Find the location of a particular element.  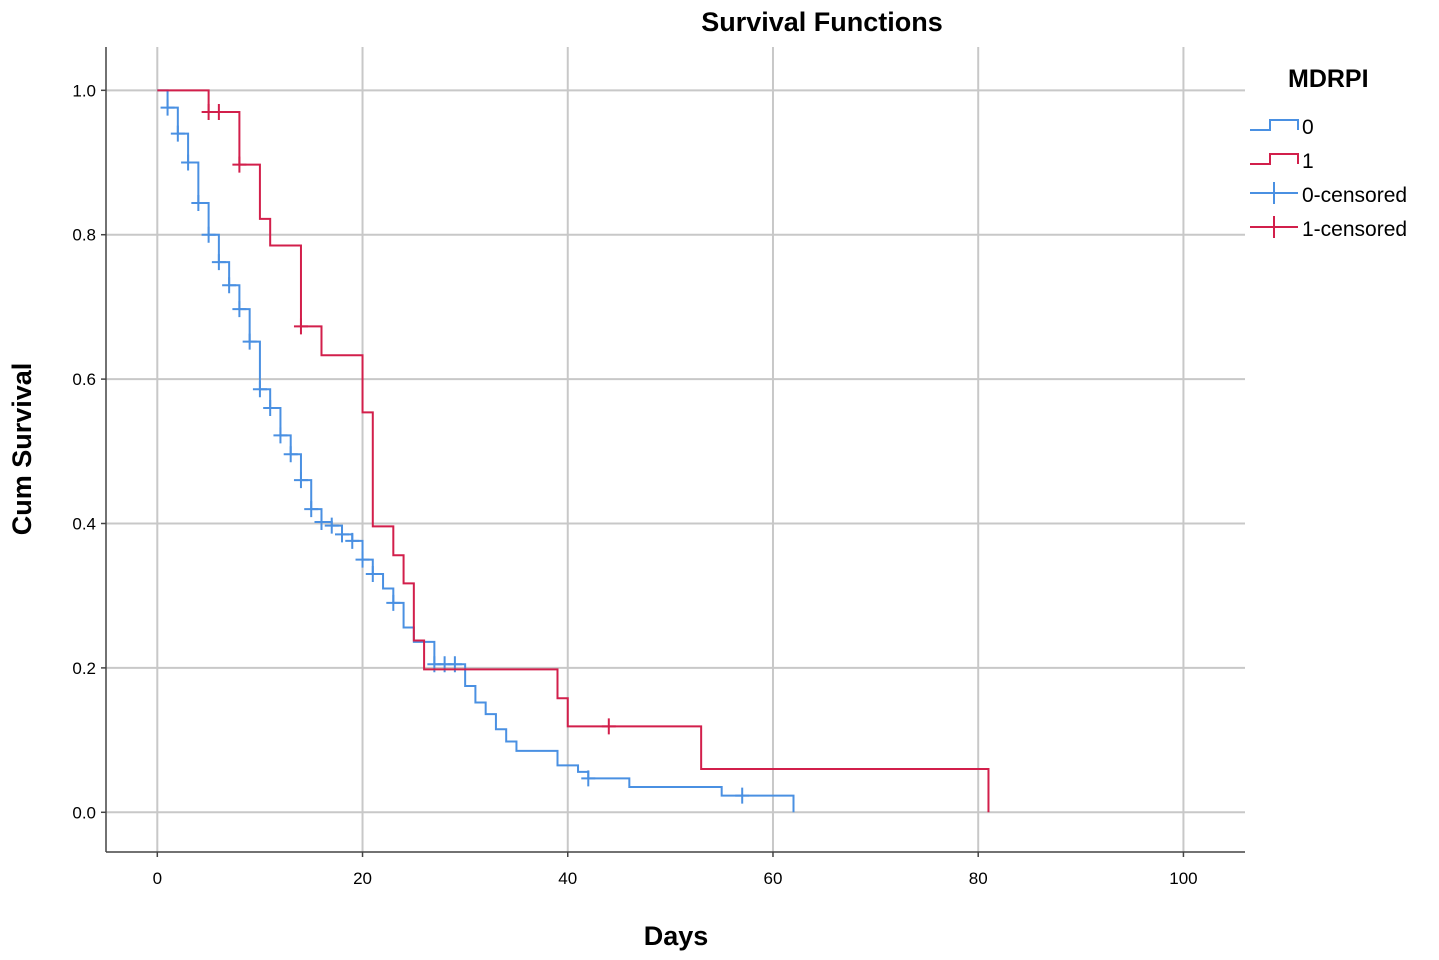

chart-title: Survival Functions is located at coordinates (822, 22).